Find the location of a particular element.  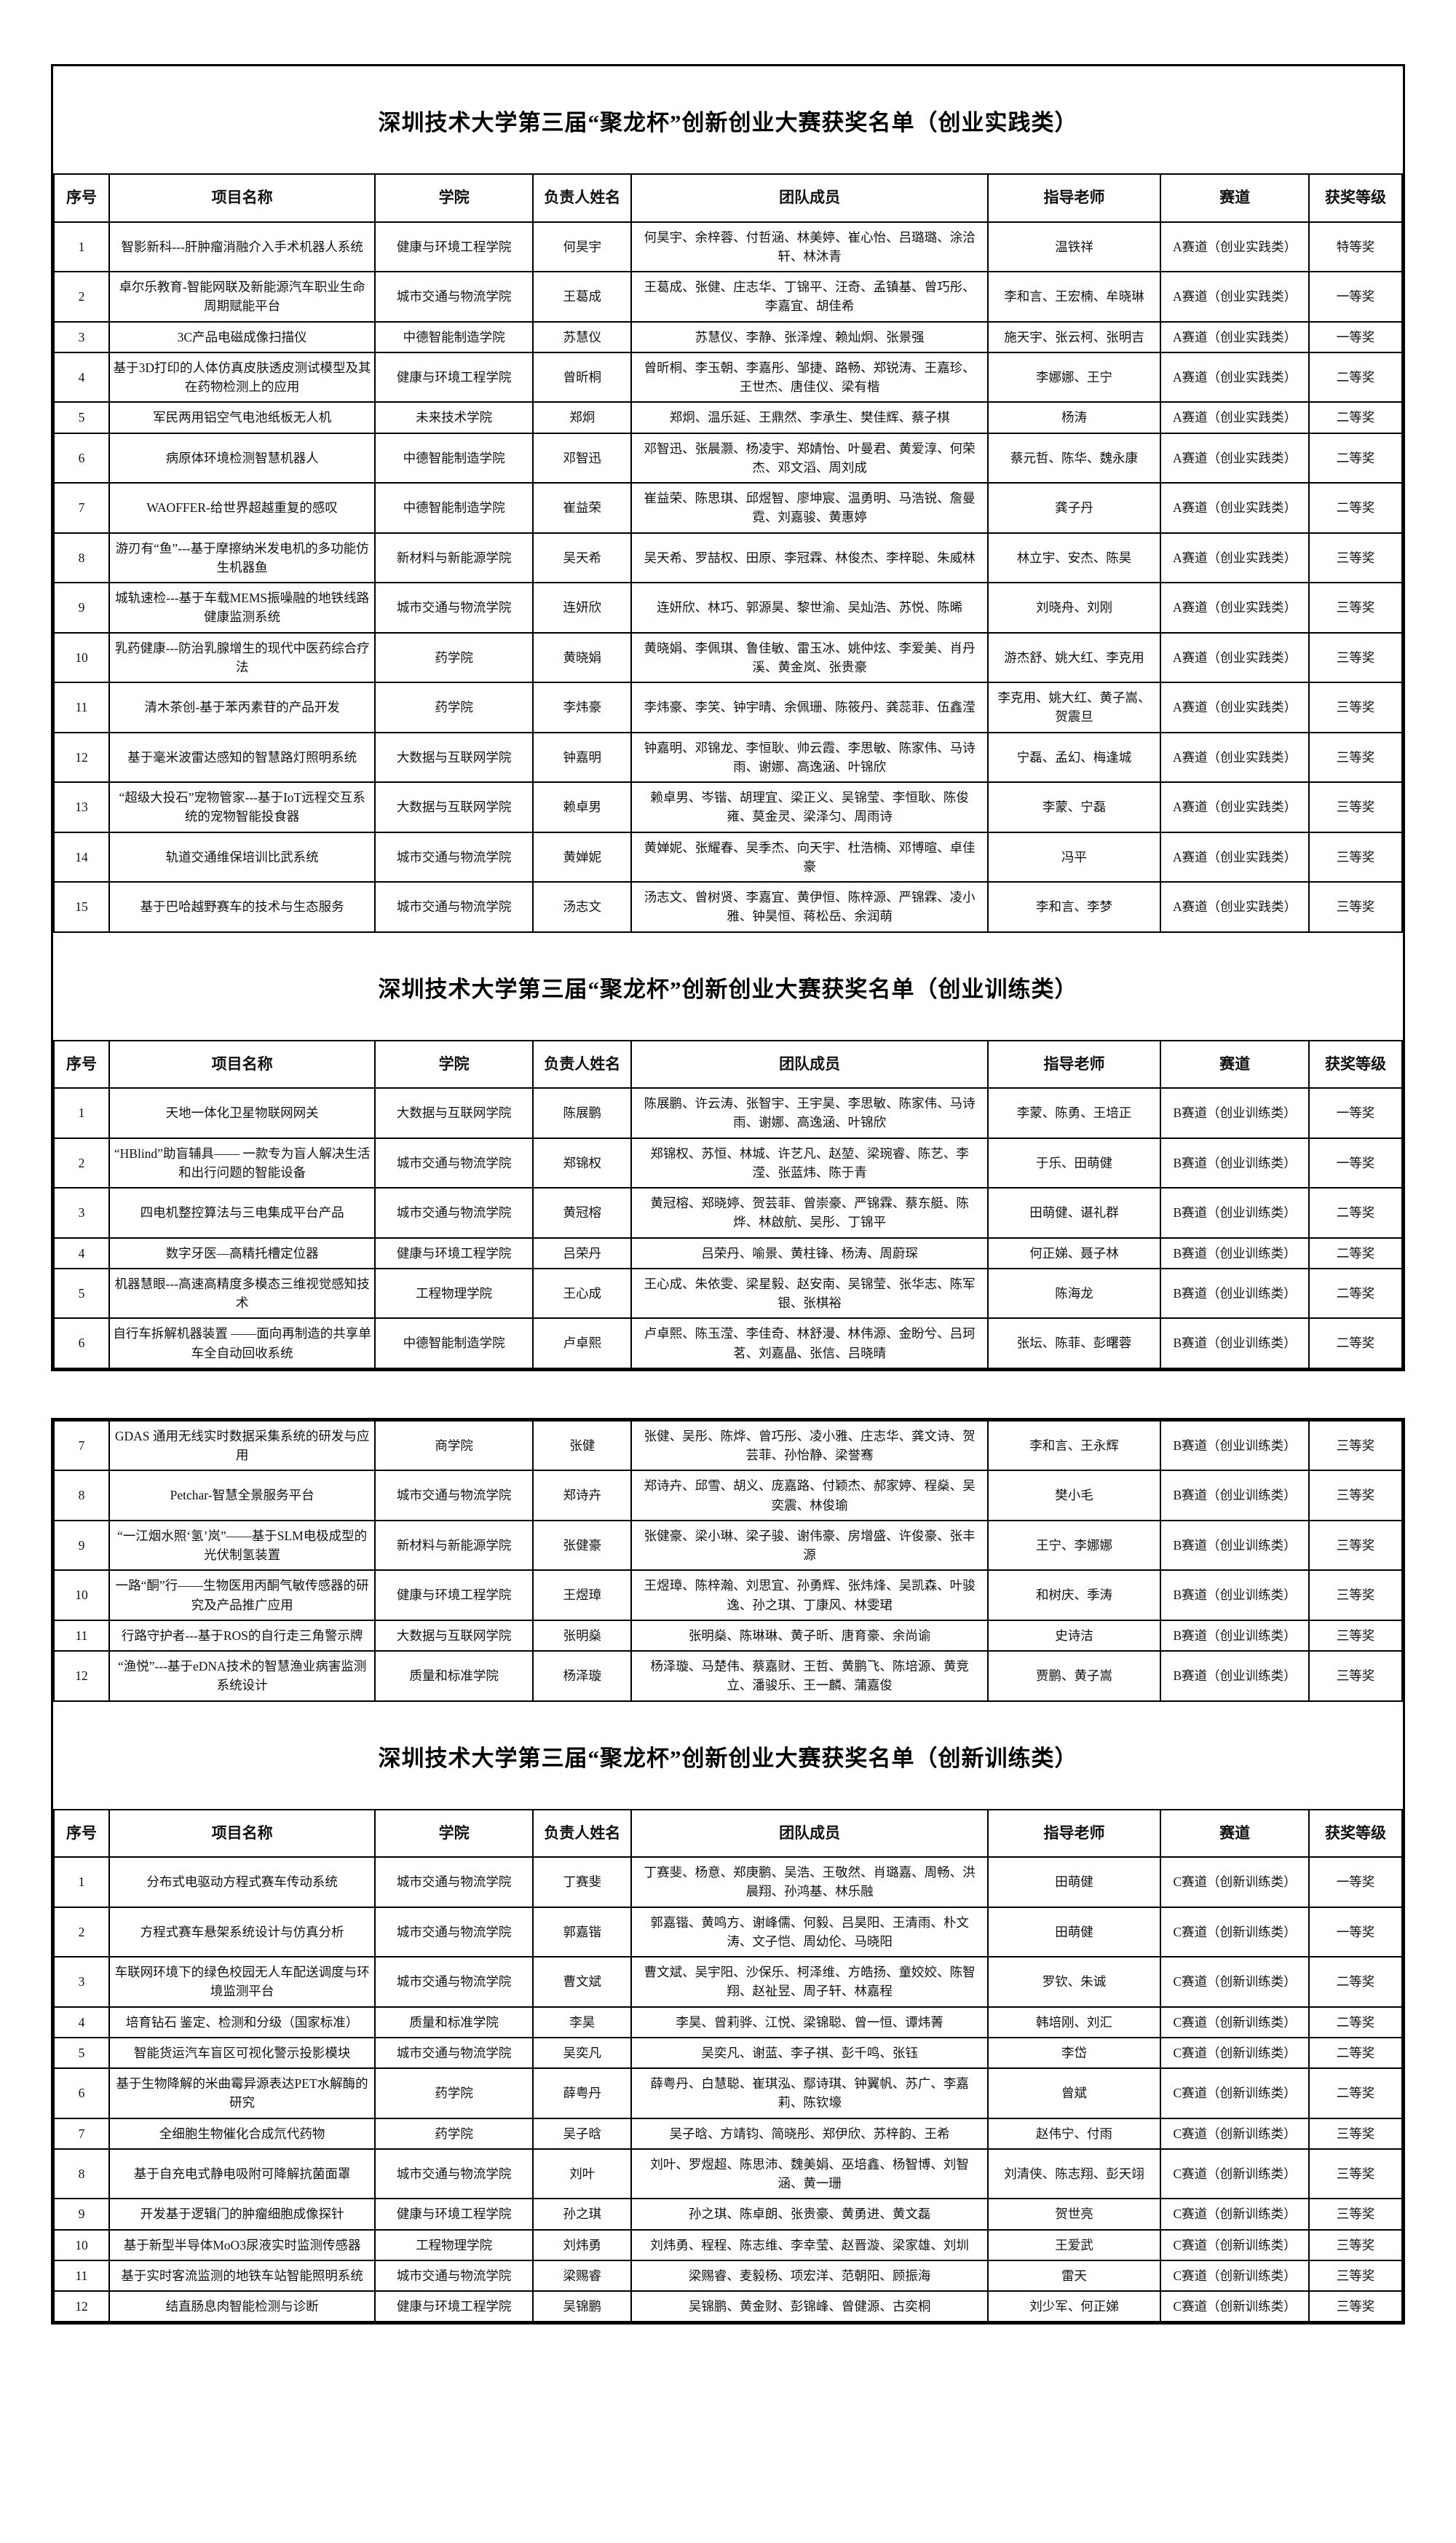

cell-team-members: 王心成、朱依雯、梁星毅、赵安南、吴锦莹、张华志、陈军银、张棋裕 is located at coordinates (809, 1293).